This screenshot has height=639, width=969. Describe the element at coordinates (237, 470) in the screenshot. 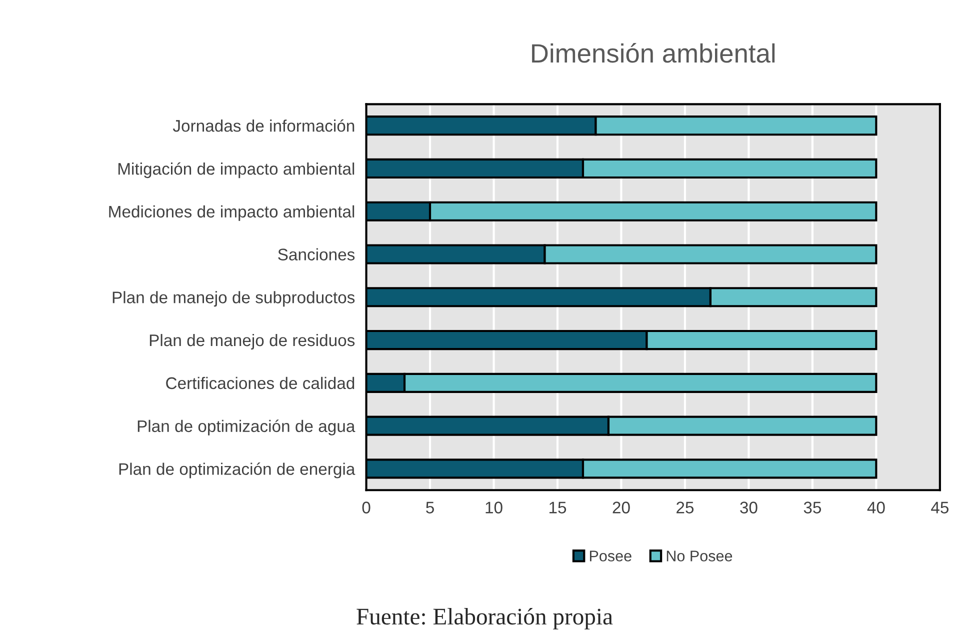

I see `y-tick-label: Plan de optimización de energia` at that location.